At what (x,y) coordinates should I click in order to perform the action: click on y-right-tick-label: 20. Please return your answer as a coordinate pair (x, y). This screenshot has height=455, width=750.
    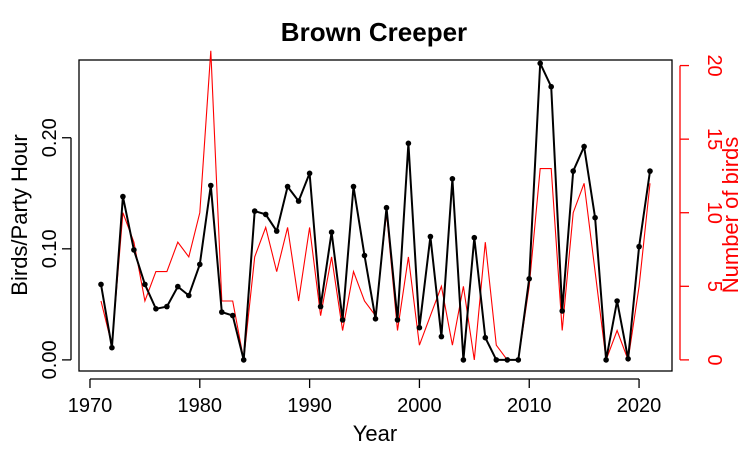
    Looking at the image, I should click on (714, 65).